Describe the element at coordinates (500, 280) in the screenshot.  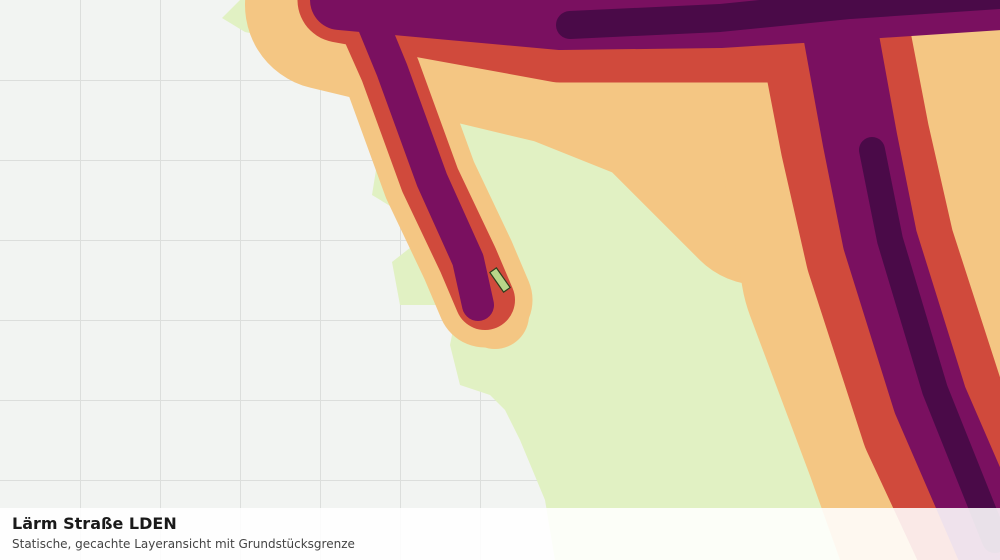
I see `parcel-boundary` at that location.